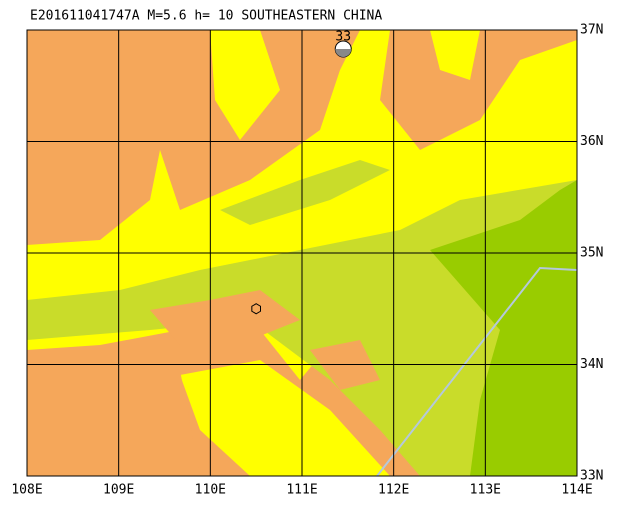 The width and height of the screenshot is (621, 509). Describe the element at coordinates (576, 490) in the screenshot. I see `lon-label: 114E` at that location.